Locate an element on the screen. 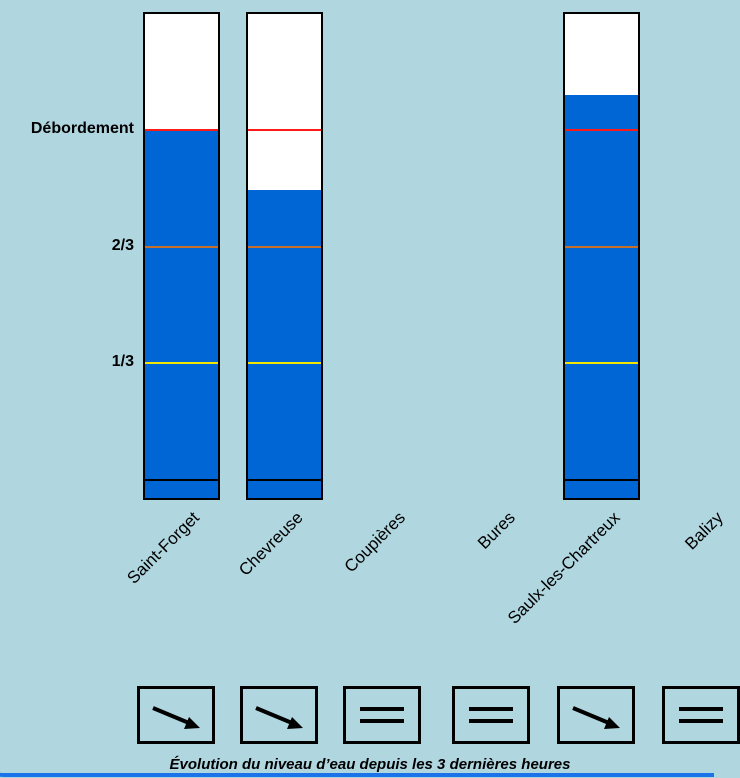  station-label-2: Coupières is located at coordinates (374, 542).